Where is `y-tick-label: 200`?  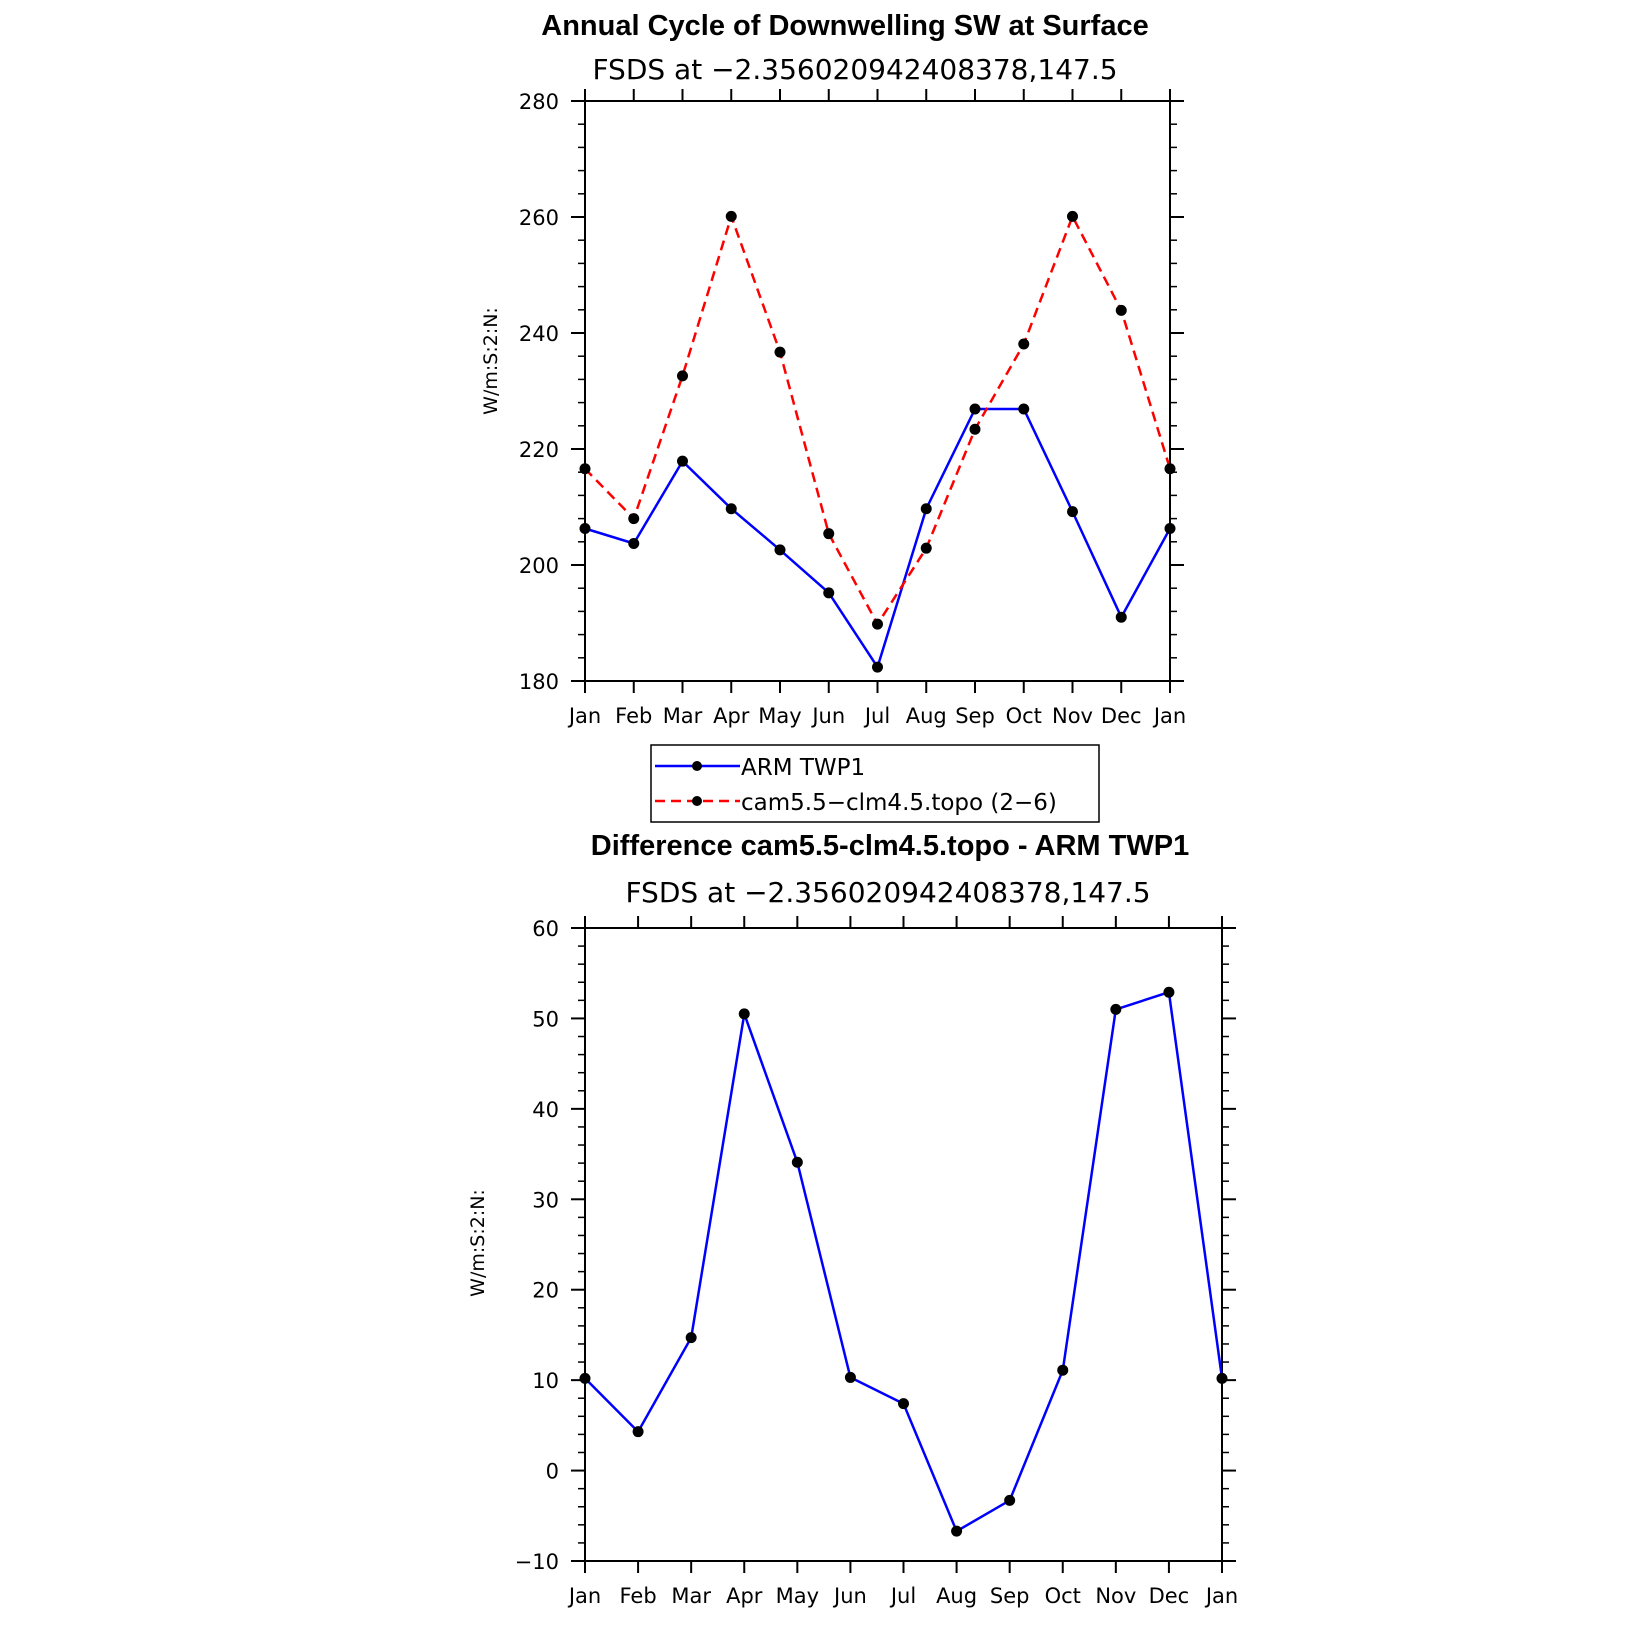
y-tick-label: 200 is located at coordinates (539, 566).